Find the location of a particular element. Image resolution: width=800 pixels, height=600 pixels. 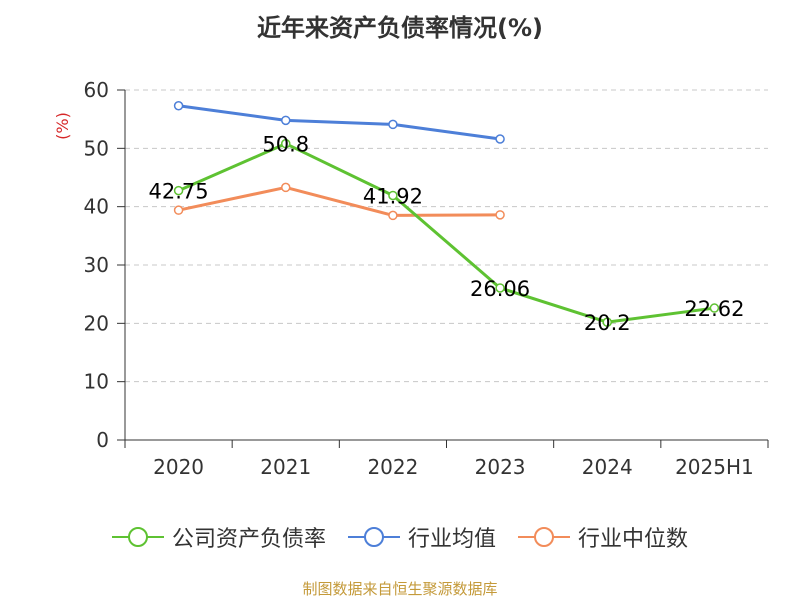

legend-item-company: 公司资产负债率 is located at coordinates (218, 537).